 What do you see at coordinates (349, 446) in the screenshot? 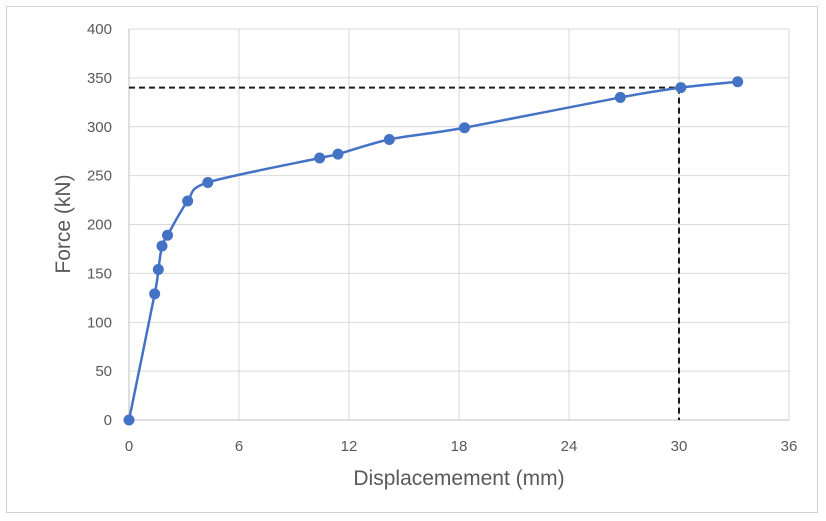
I see `x-tick-label: 12` at bounding box center [349, 446].